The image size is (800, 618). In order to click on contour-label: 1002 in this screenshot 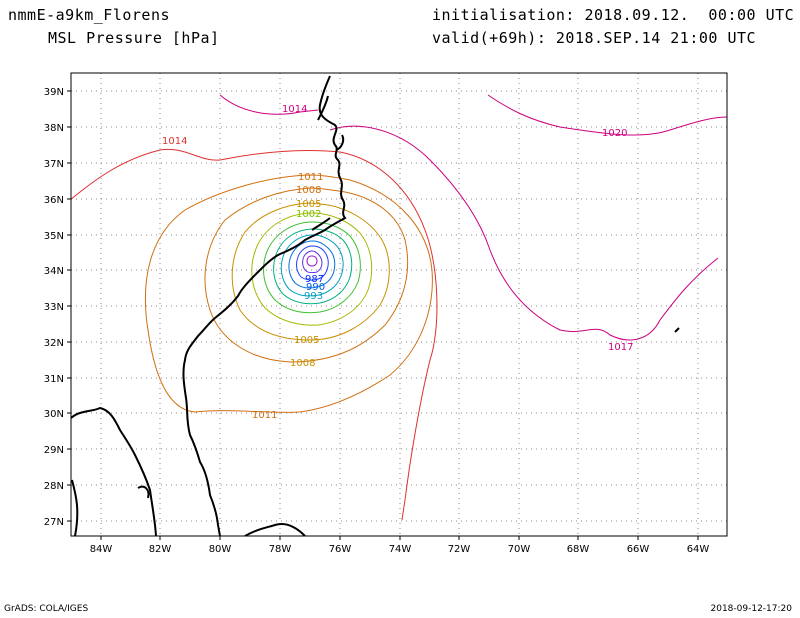, I will do `click(308, 214)`.